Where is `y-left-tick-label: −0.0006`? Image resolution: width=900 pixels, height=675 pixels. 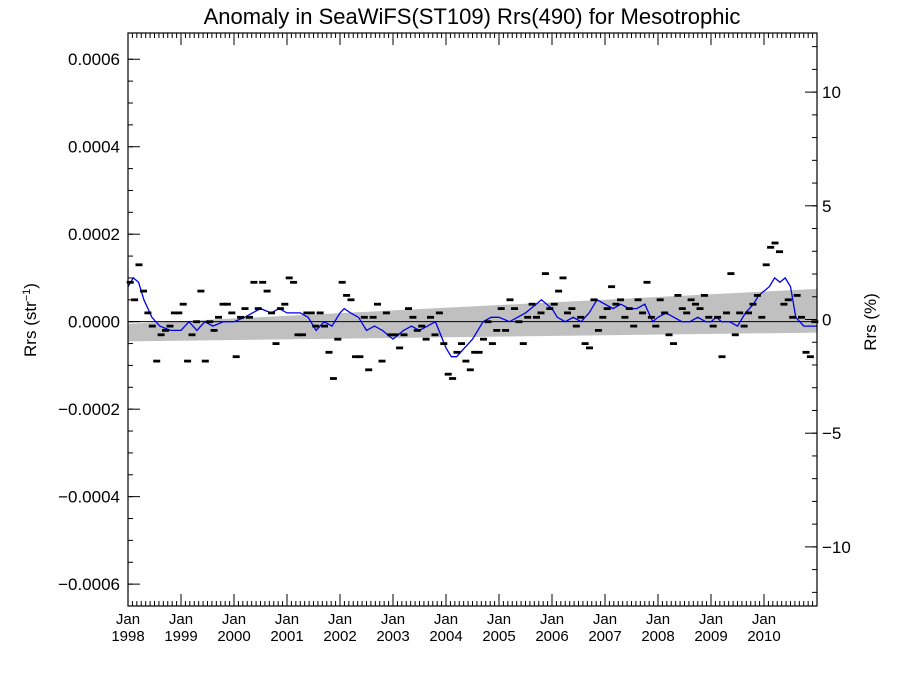 y-left-tick-label: −0.0006 is located at coordinates (89, 584).